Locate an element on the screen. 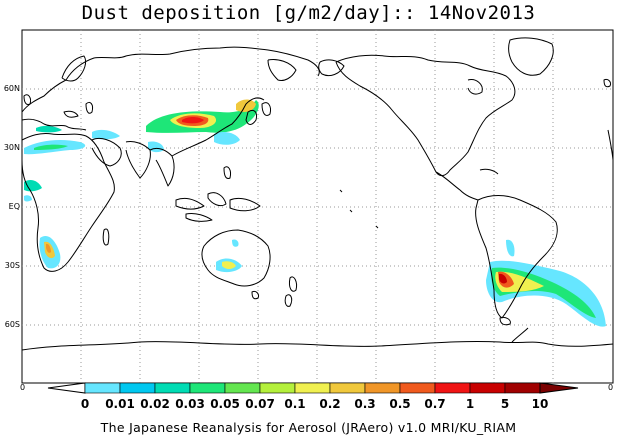  dust-patagonia-core is located at coordinates (503, 278).